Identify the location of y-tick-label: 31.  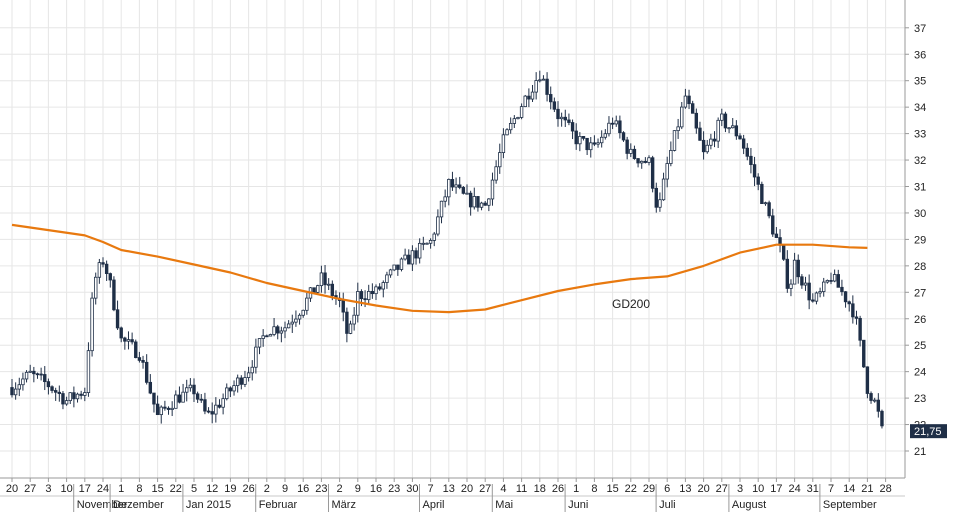
(920, 188).